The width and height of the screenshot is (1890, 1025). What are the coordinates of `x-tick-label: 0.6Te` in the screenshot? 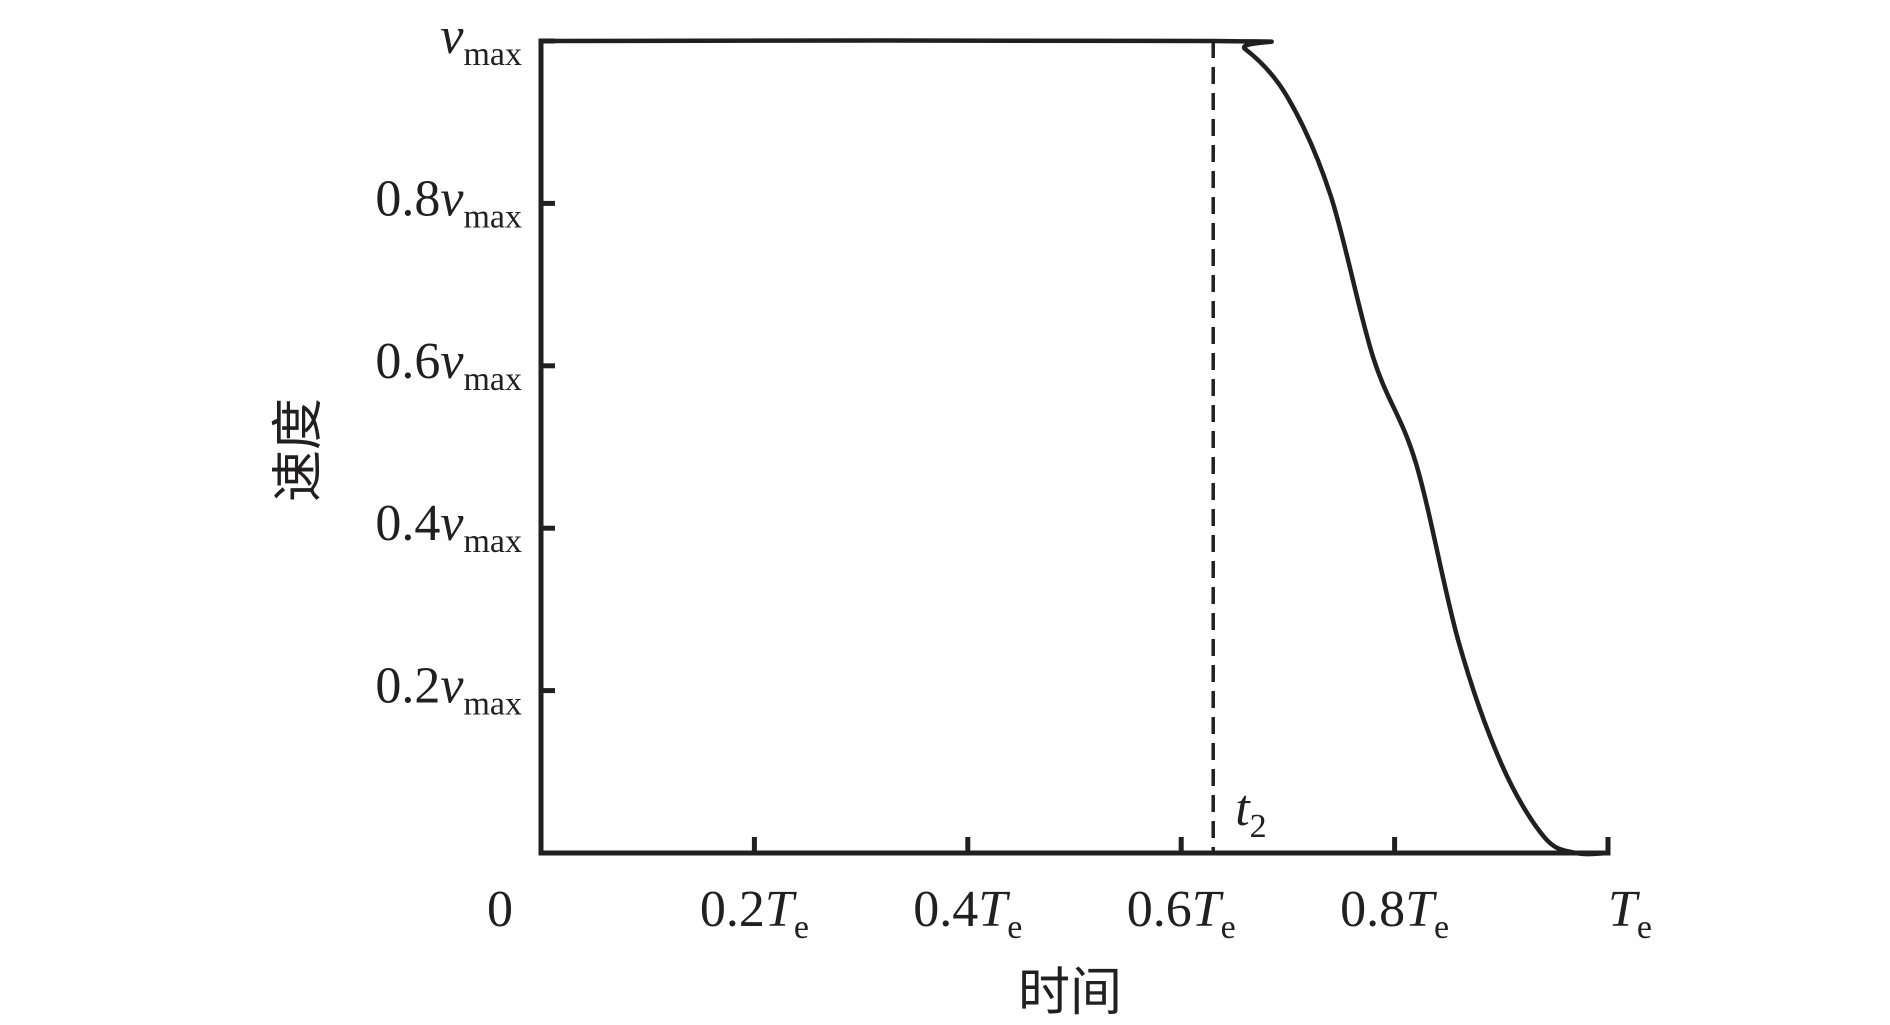 It's located at (1181, 913).